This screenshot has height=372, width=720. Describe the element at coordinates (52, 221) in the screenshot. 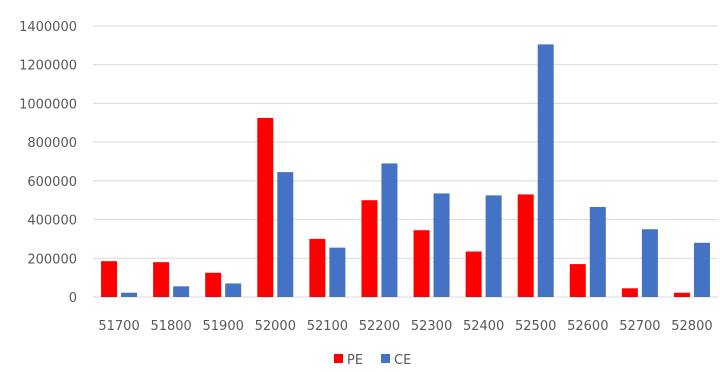

I see `y-tick-label: 400000` at that location.